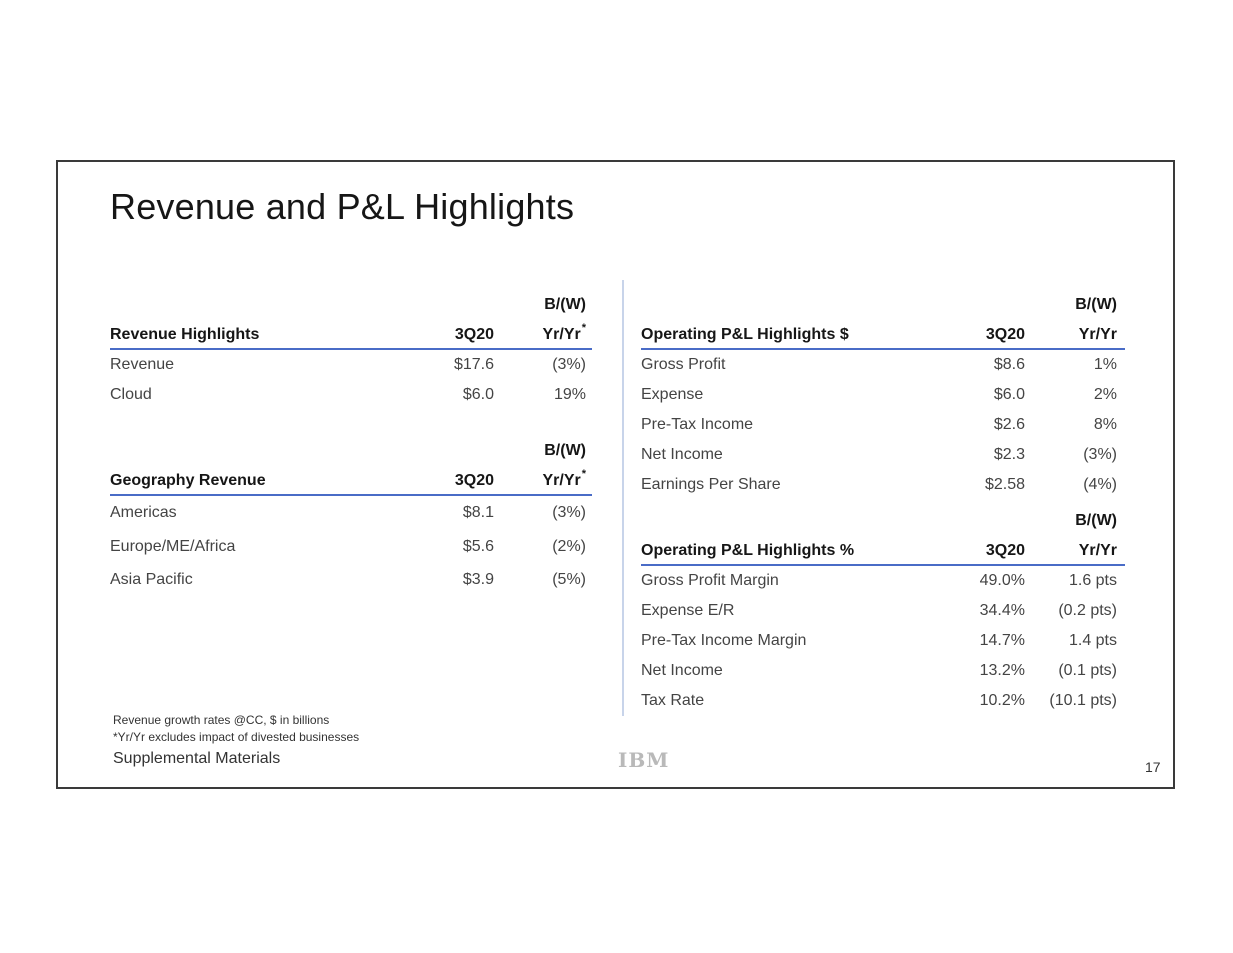 The height and width of the screenshot is (953, 1233). I want to click on row-value: $2.58, so click(1004, 484).